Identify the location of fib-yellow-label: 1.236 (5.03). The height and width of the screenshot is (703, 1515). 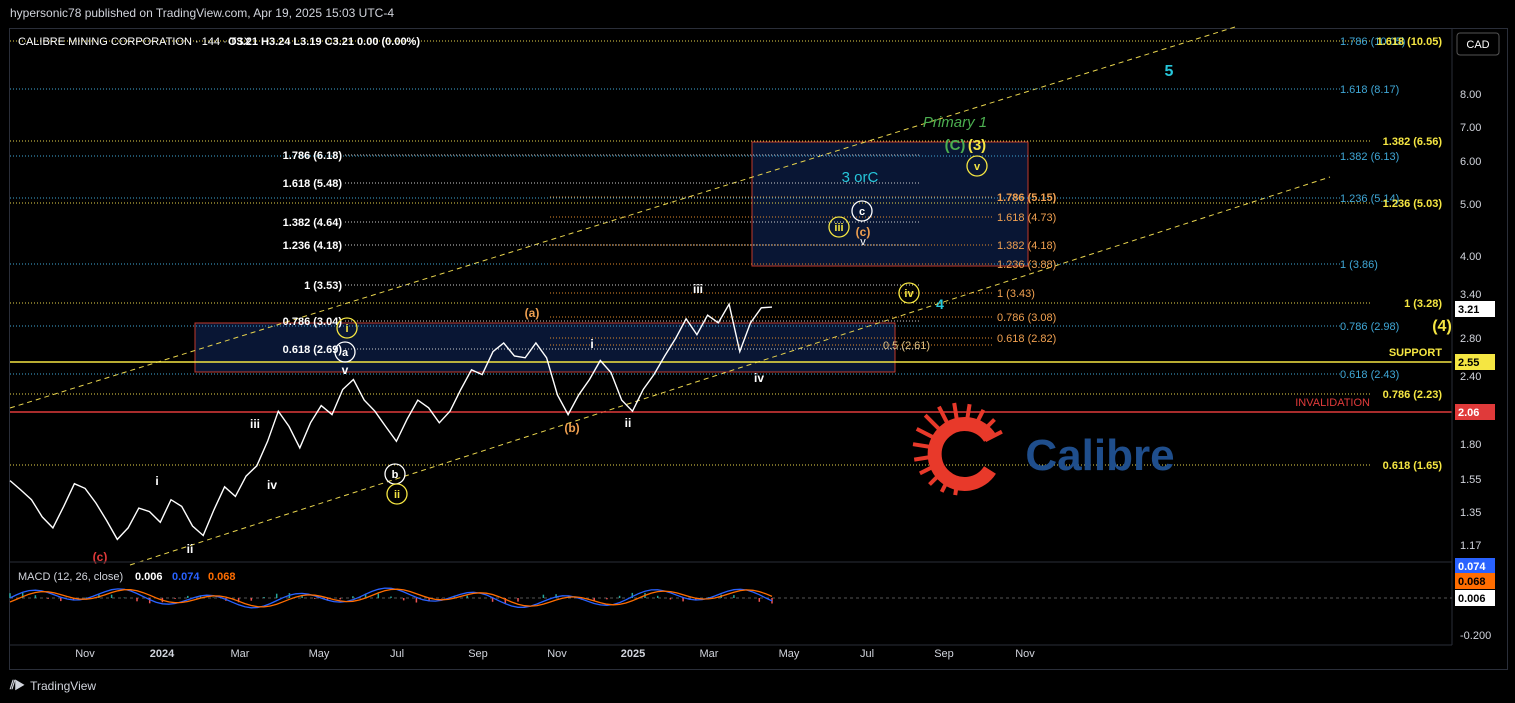
(1413, 204).